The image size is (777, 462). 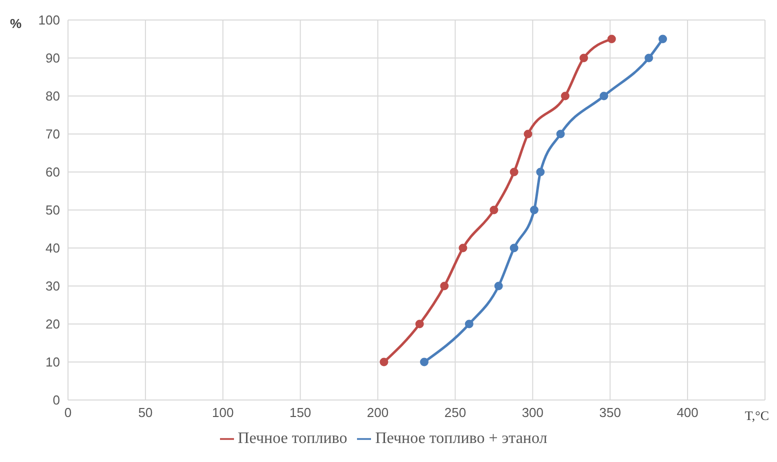 What do you see at coordinates (53, 58) in the screenshot?
I see `y-tick-label: 90` at bounding box center [53, 58].